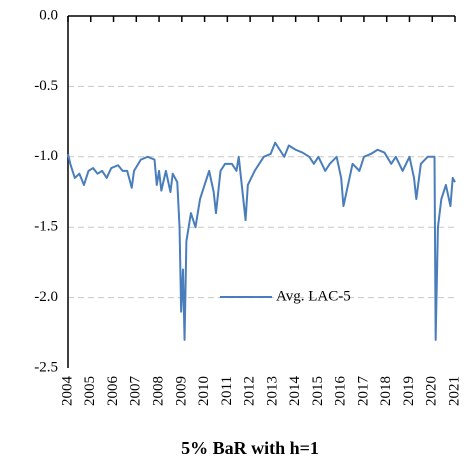 The width and height of the screenshot is (465, 471). I want to click on x-tick-label: 2010, so click(204, 391).